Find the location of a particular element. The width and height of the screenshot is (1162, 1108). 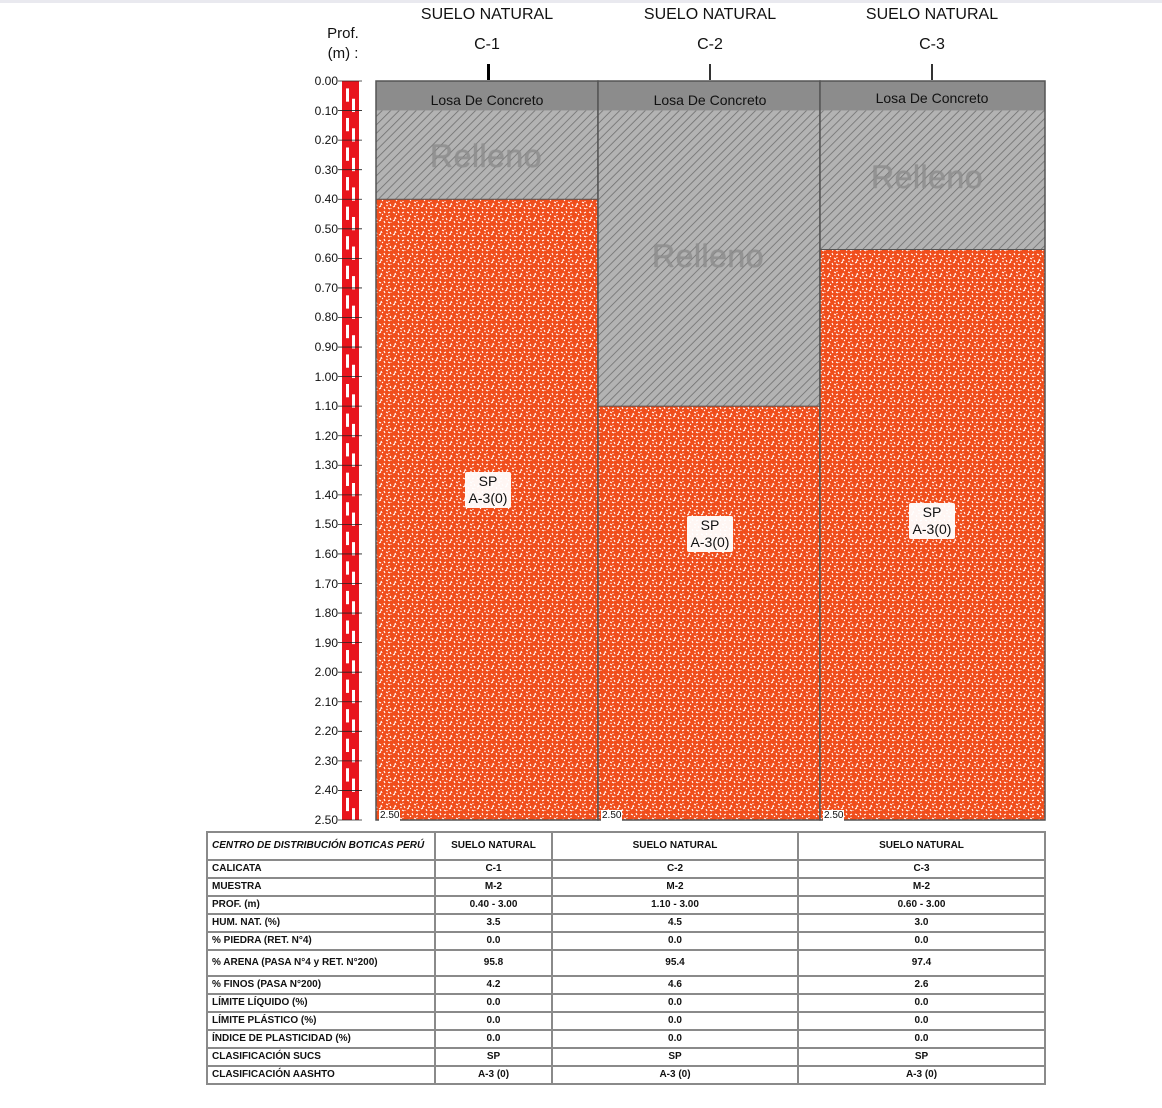

bottom-depth-label-c1: 2.50 is located at coordinates (390, 815).